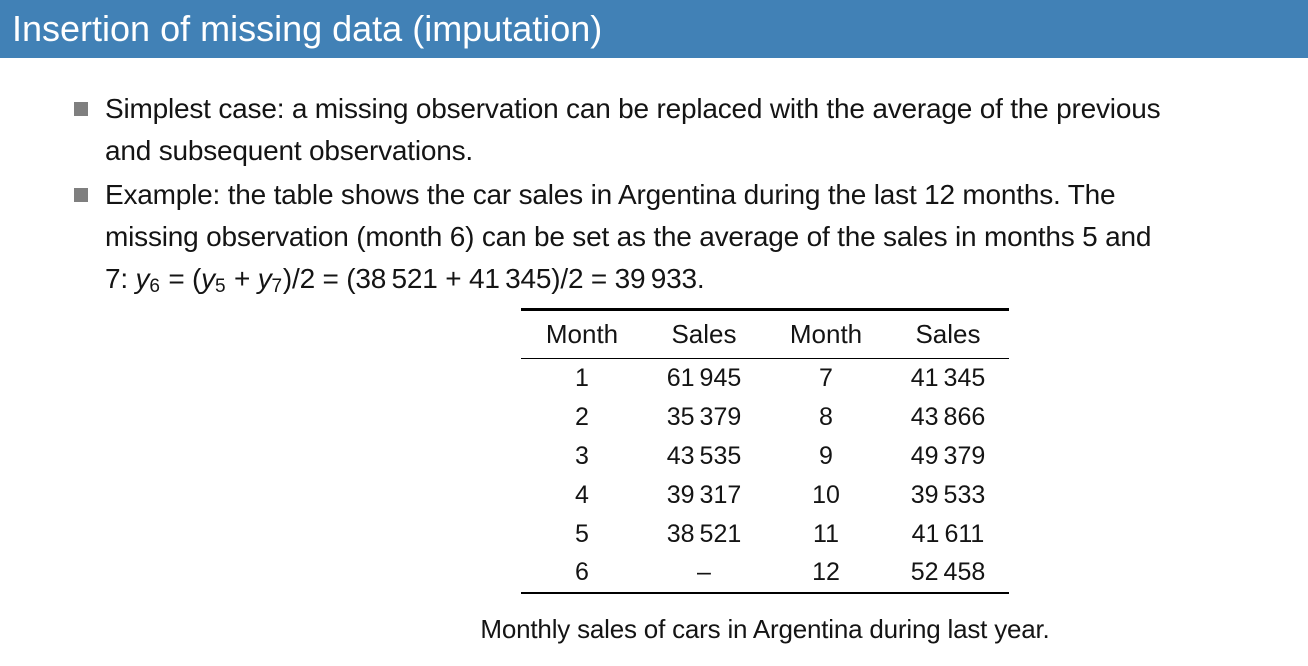  I want to click on math-subscript: 6, so click(154, 287).